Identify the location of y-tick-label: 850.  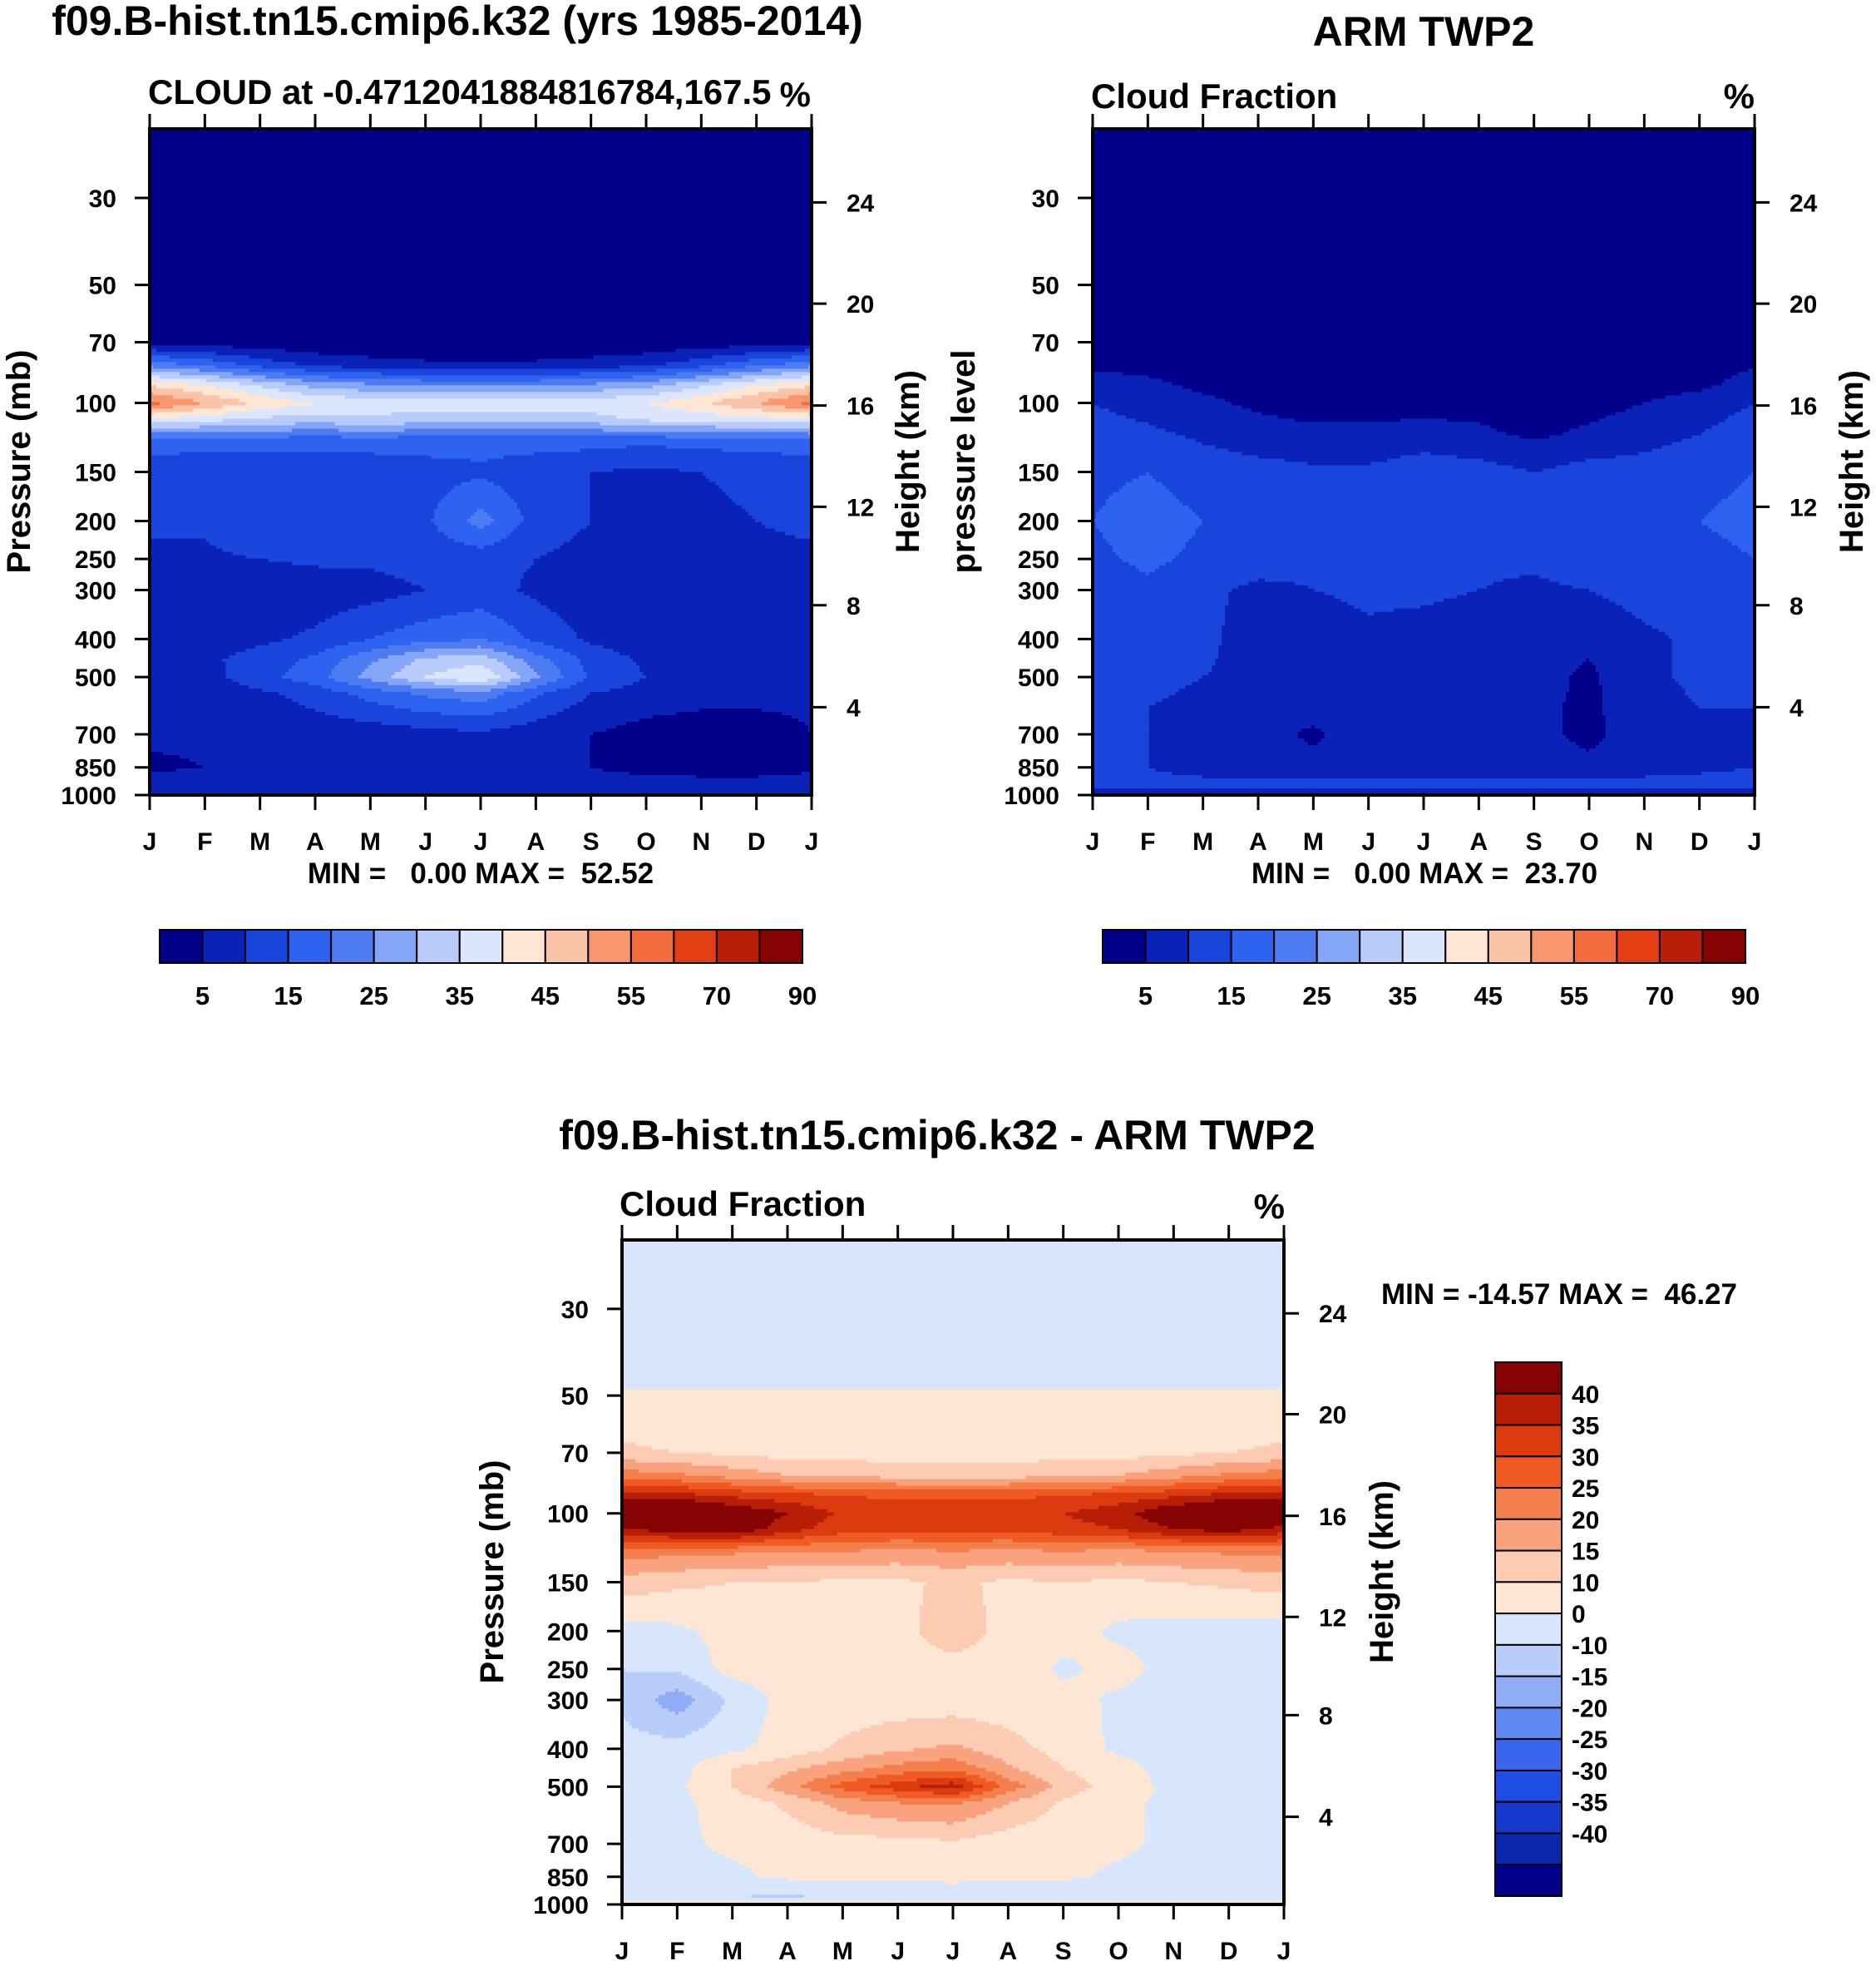
(568, 1878).